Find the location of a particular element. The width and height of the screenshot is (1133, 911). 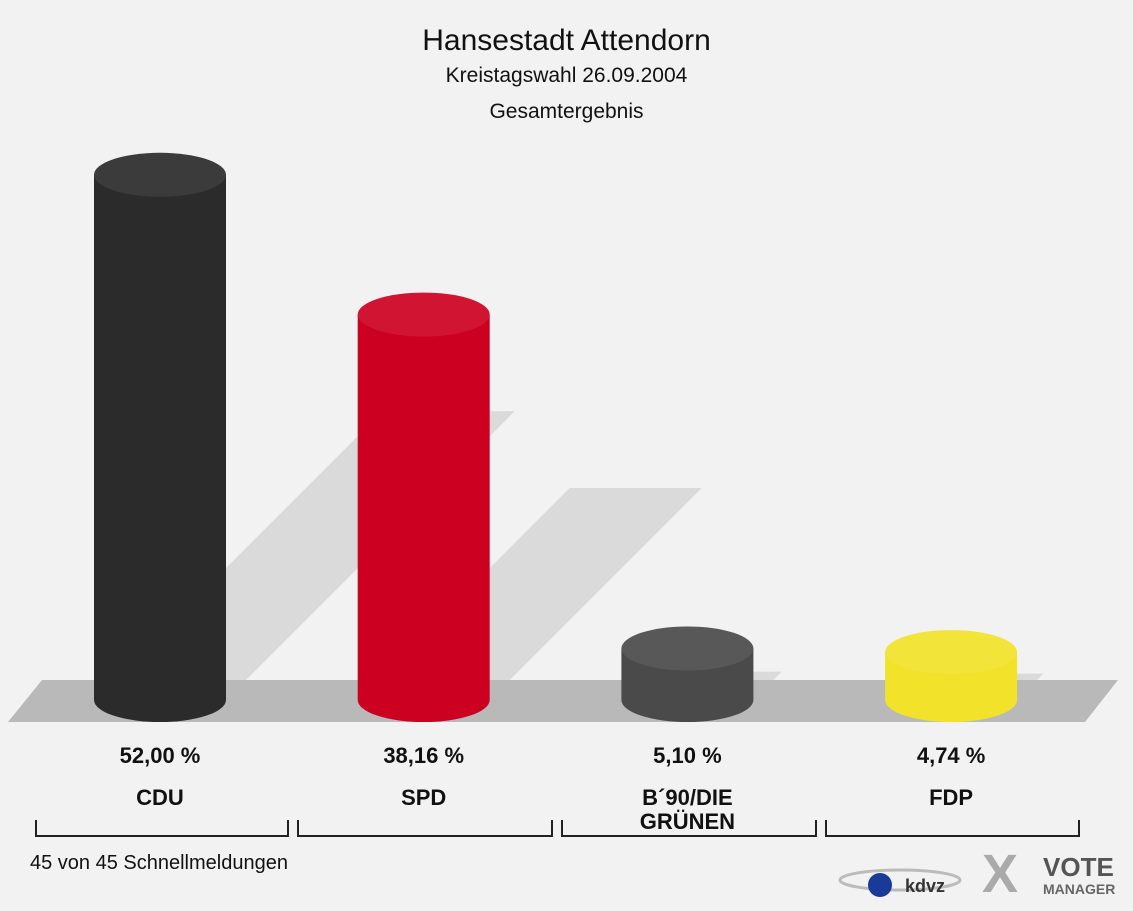

logo-swoosh is located at coordinates (900, 880).